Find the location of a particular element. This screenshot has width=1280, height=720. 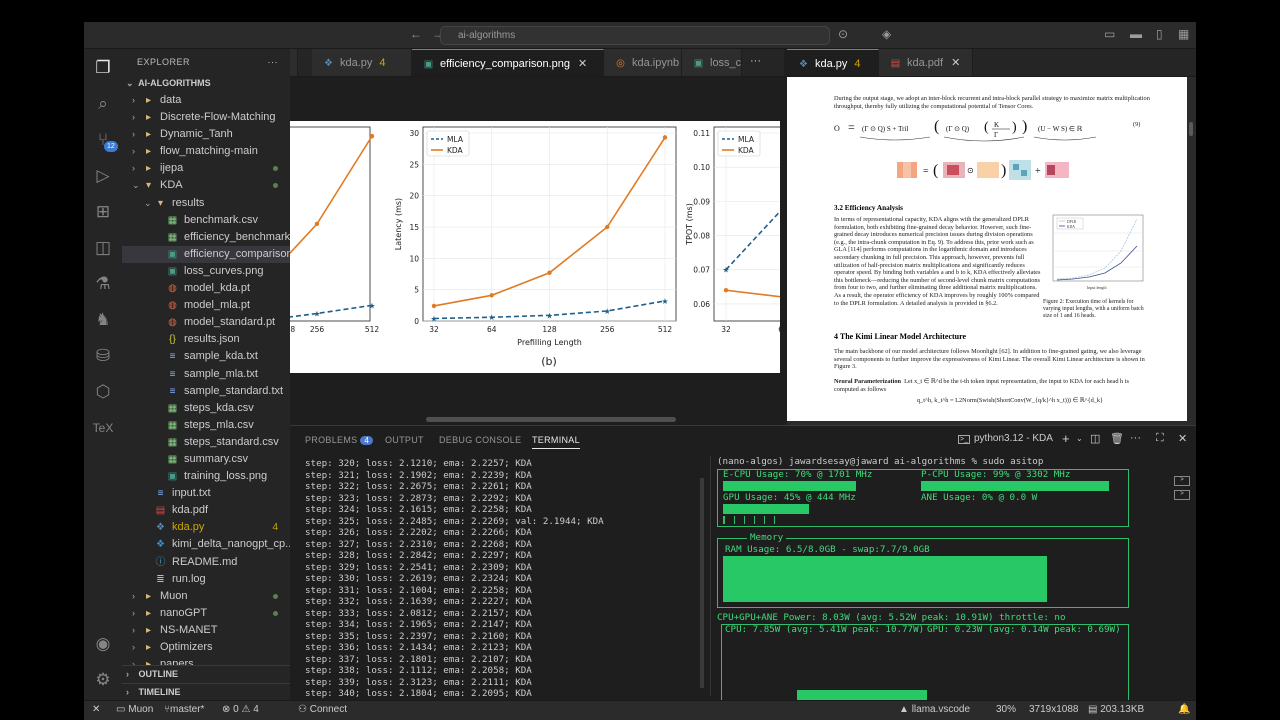

terminal-tab-python: > is located at coordinates (1182, 481).